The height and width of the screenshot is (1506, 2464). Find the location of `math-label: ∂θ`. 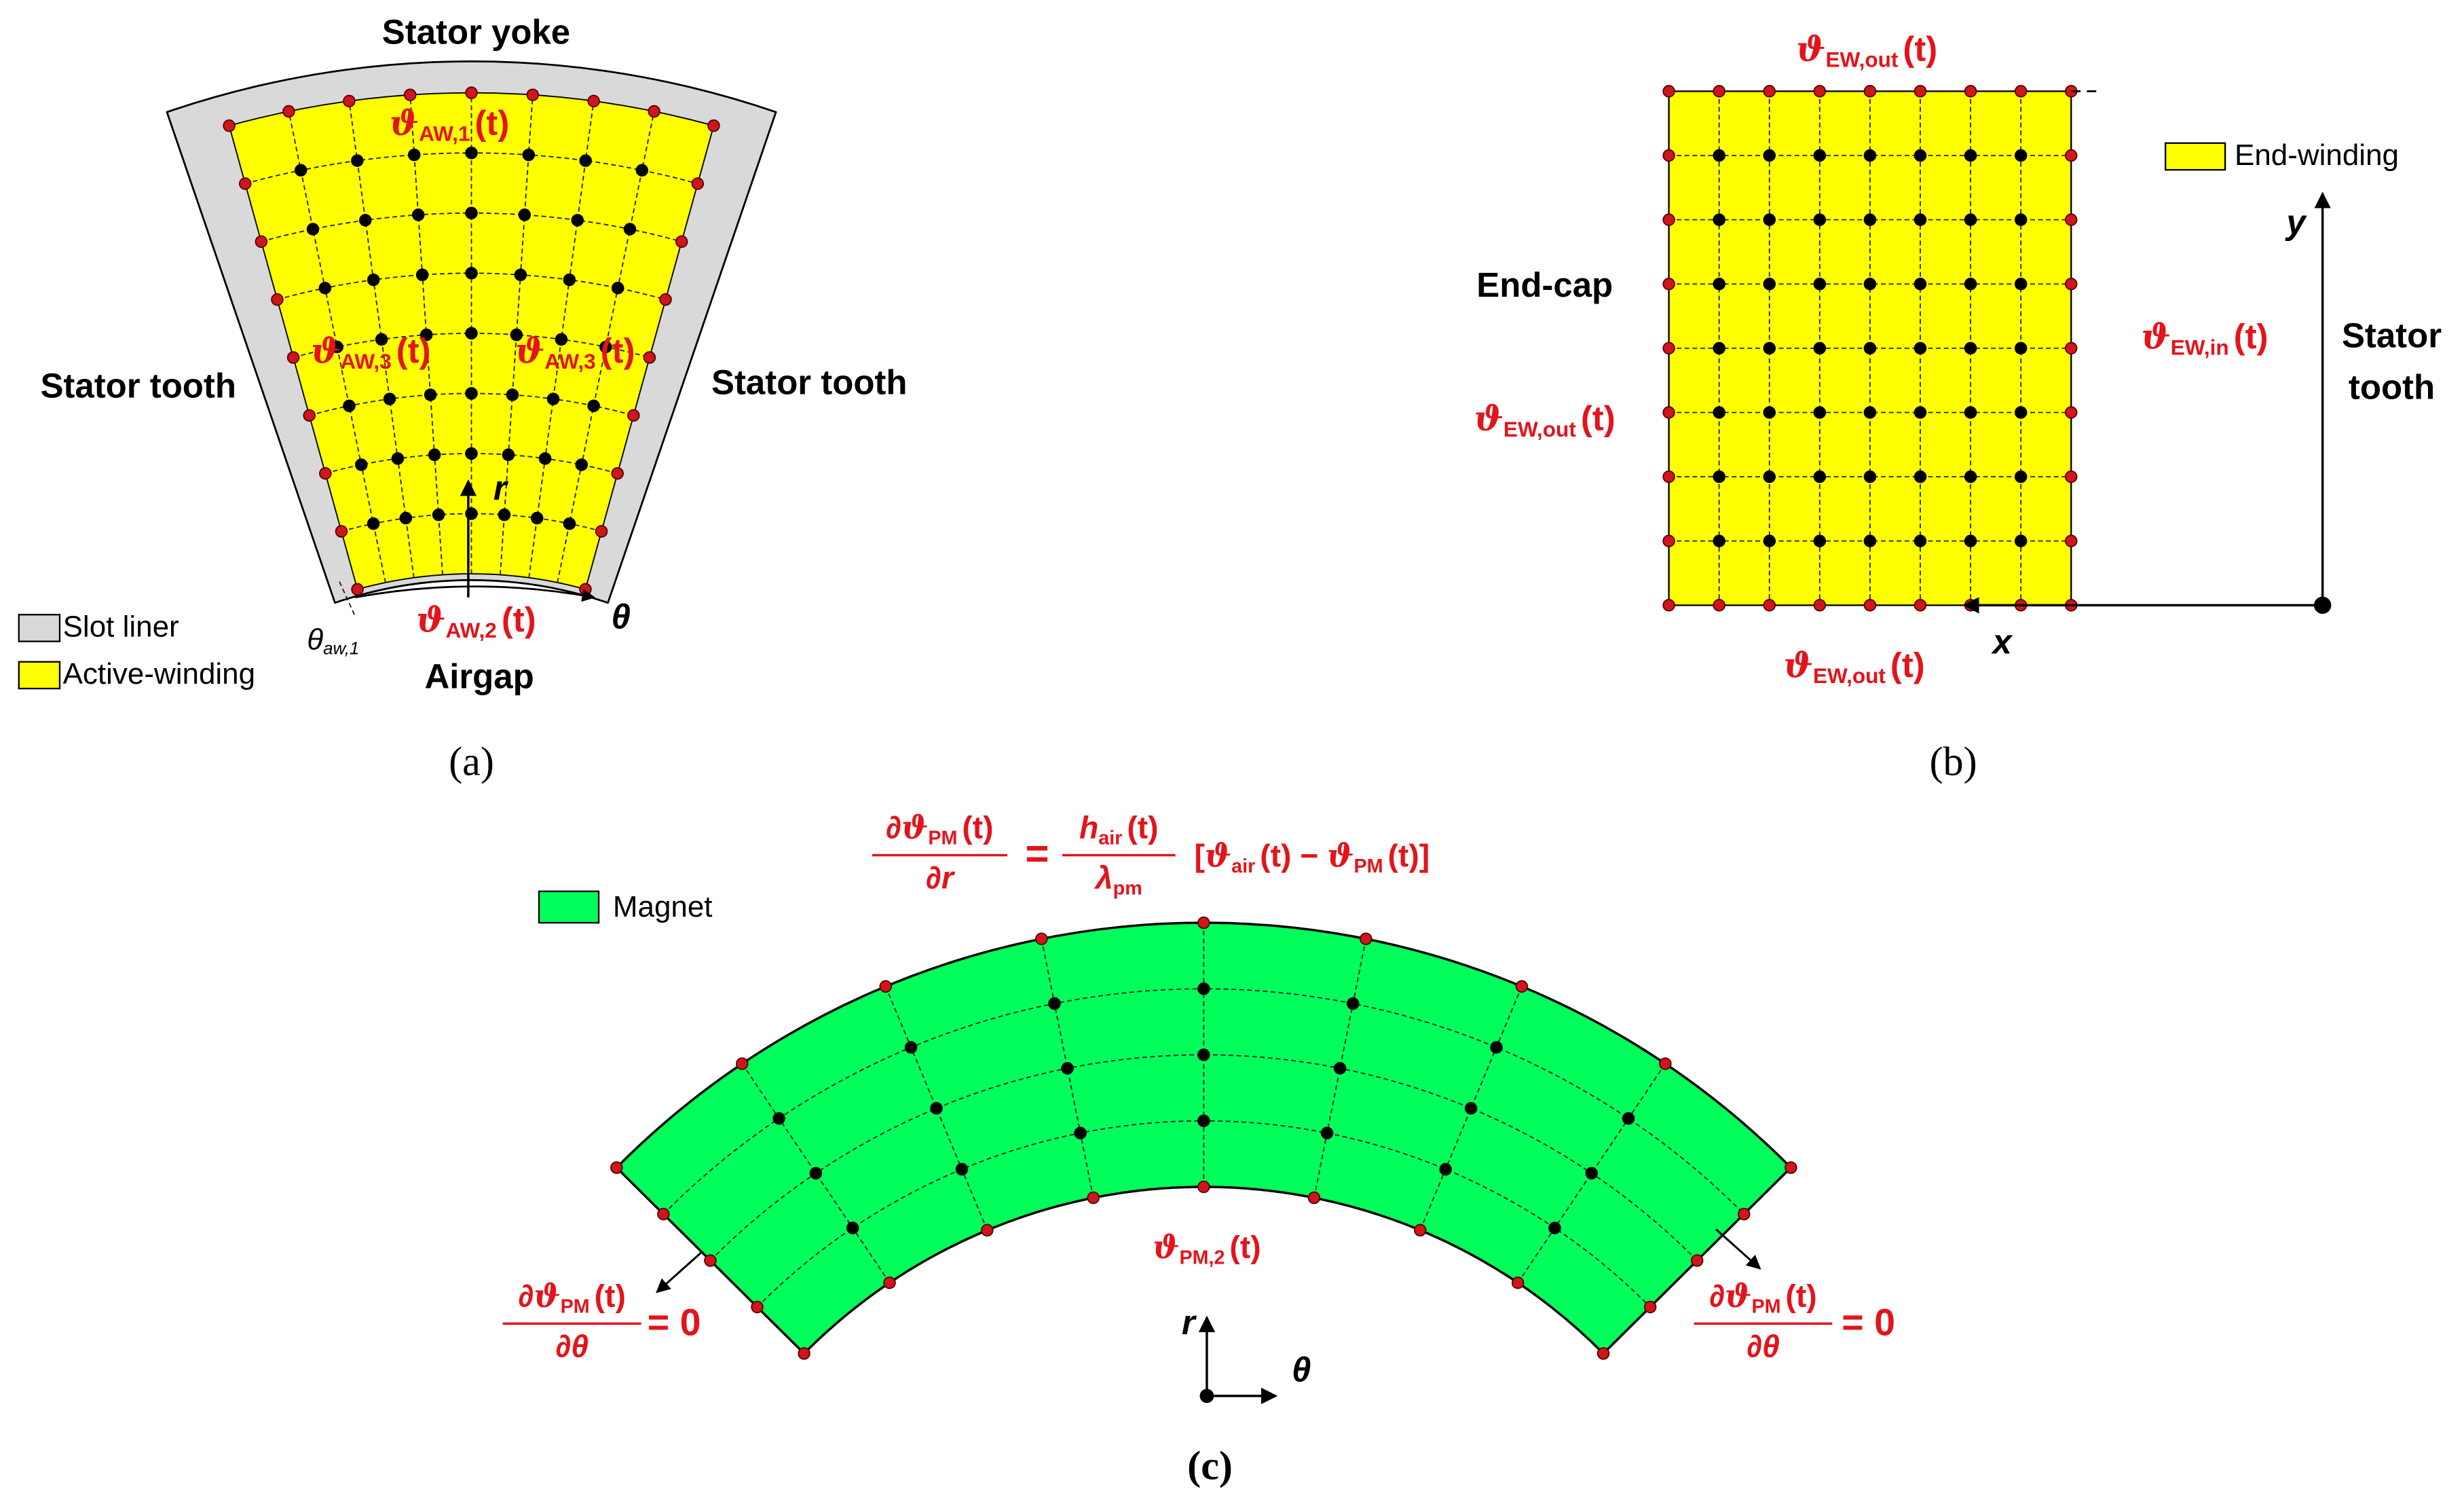

math-label: ∂θ is located at coordinates (1764, 1347).